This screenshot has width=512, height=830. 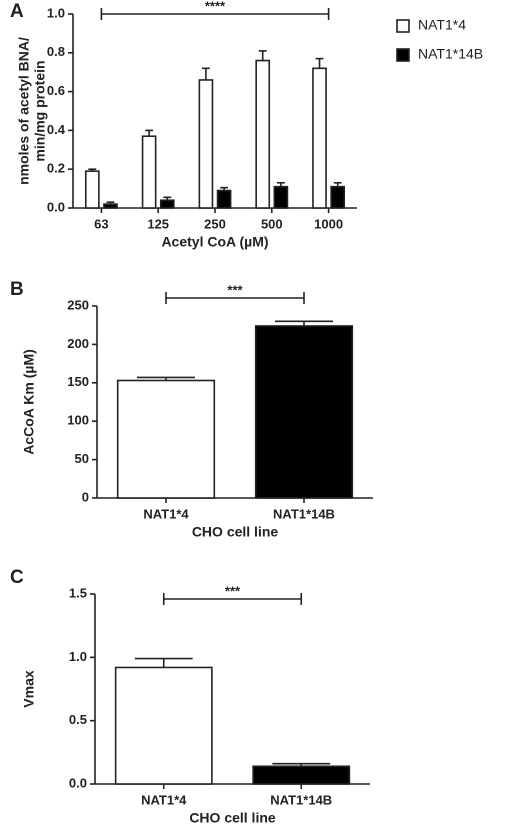 I want to click on panel-label: A, so click(x=17, y=11).